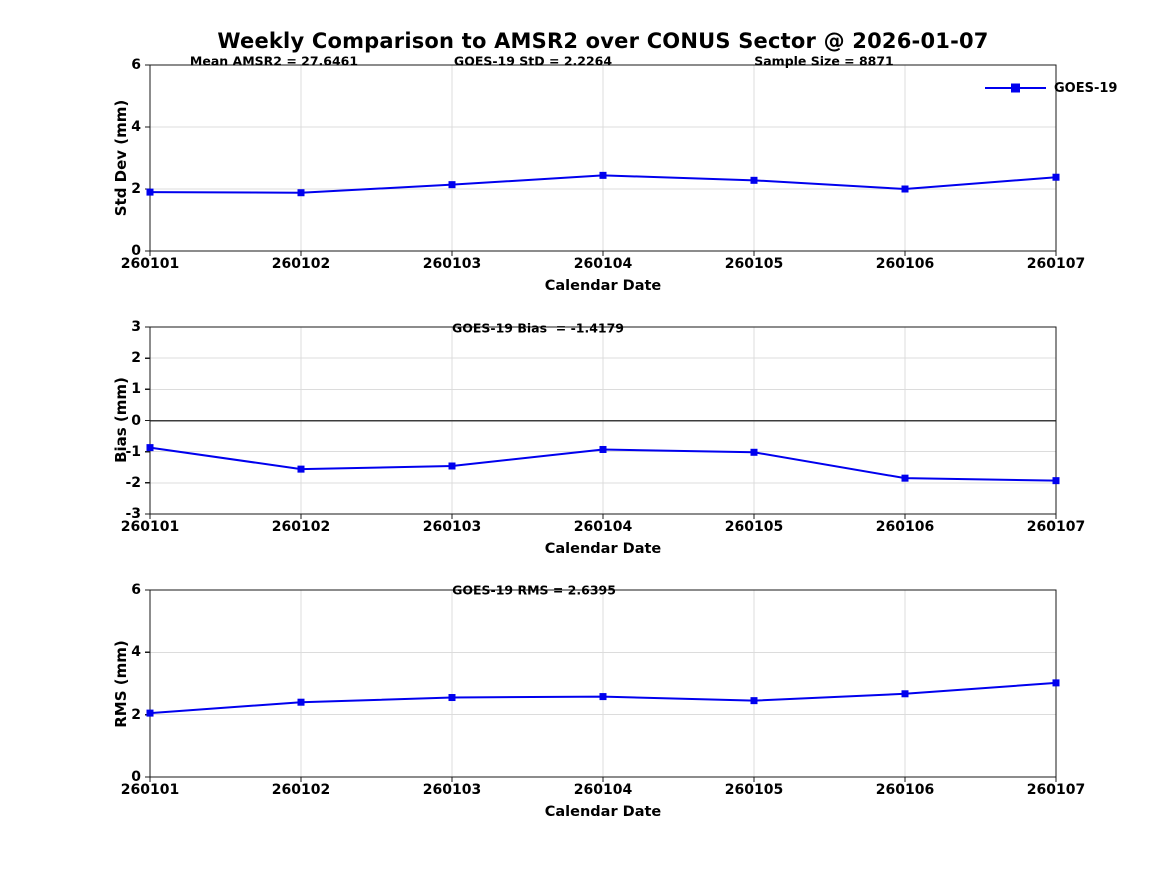 The width and height of the screenshot is (1167, 875). Describe the element at coordinates (136, 389) in the screenshot. I see `y-tick-label: 1` at that location.